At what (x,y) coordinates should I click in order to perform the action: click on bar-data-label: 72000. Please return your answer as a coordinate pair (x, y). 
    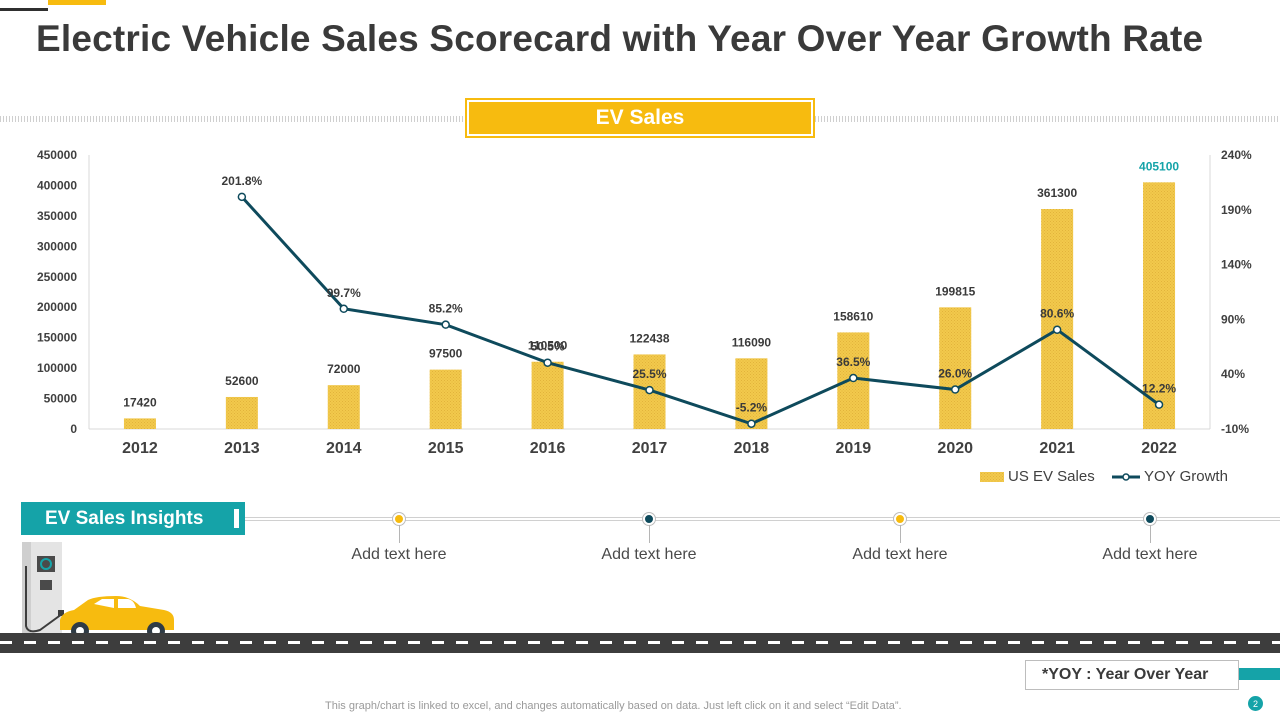
    Looking at the image, I should click on (344, 369).